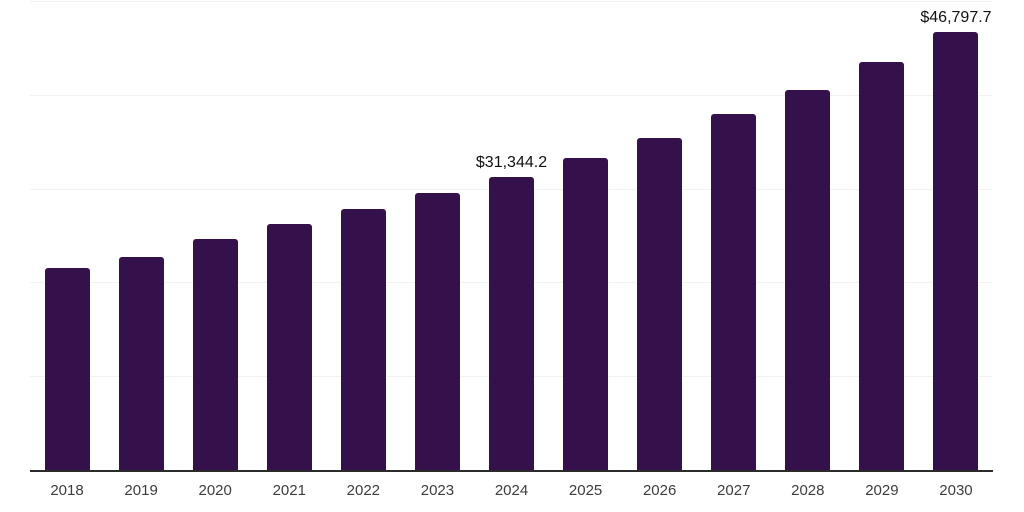 The width and height of the screenshot is (1024, 512). What do you see at coordinates (141, 236) in the screenshot?
I see `bar-slot-2019` at bounding box center [141, 236].